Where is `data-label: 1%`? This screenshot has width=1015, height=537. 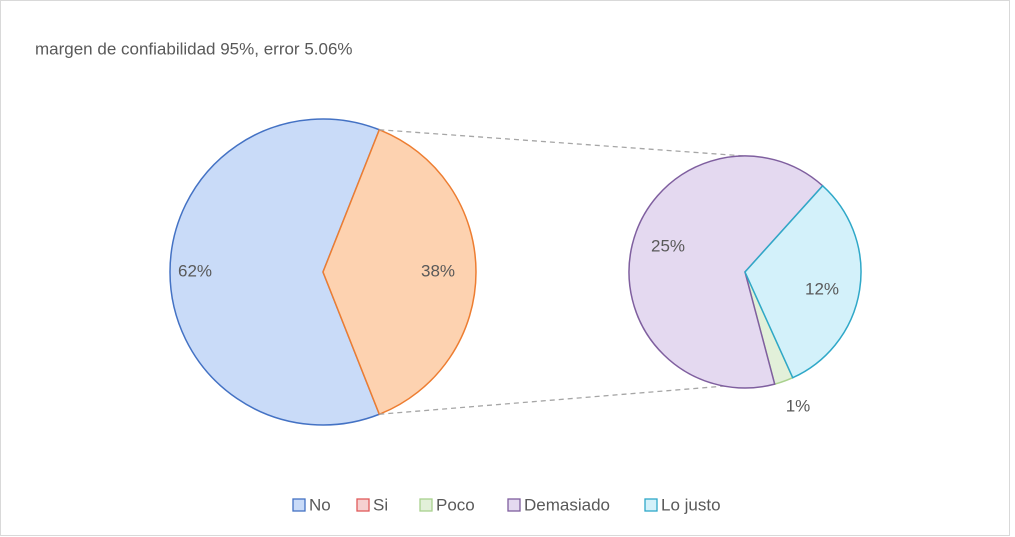 data-label: 1% is located at coordinates (798, 405).